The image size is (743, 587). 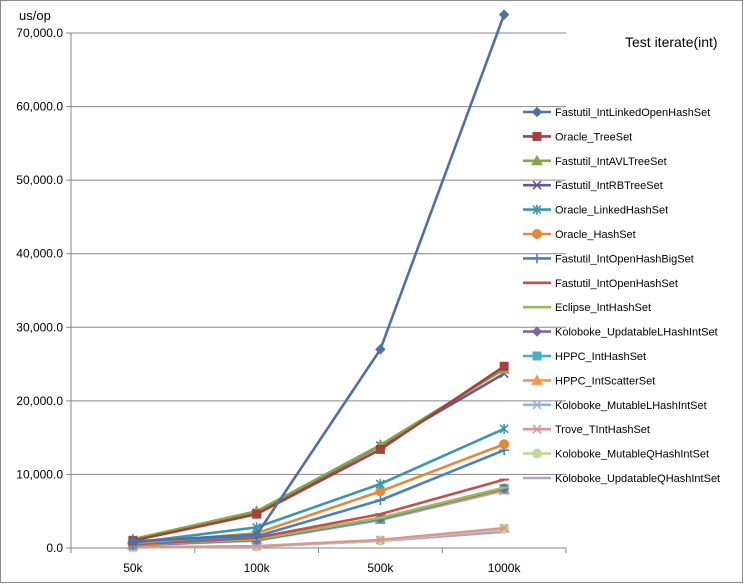 I want to click on y-tick-label: 50,000.0, so click(x=39, y=180).